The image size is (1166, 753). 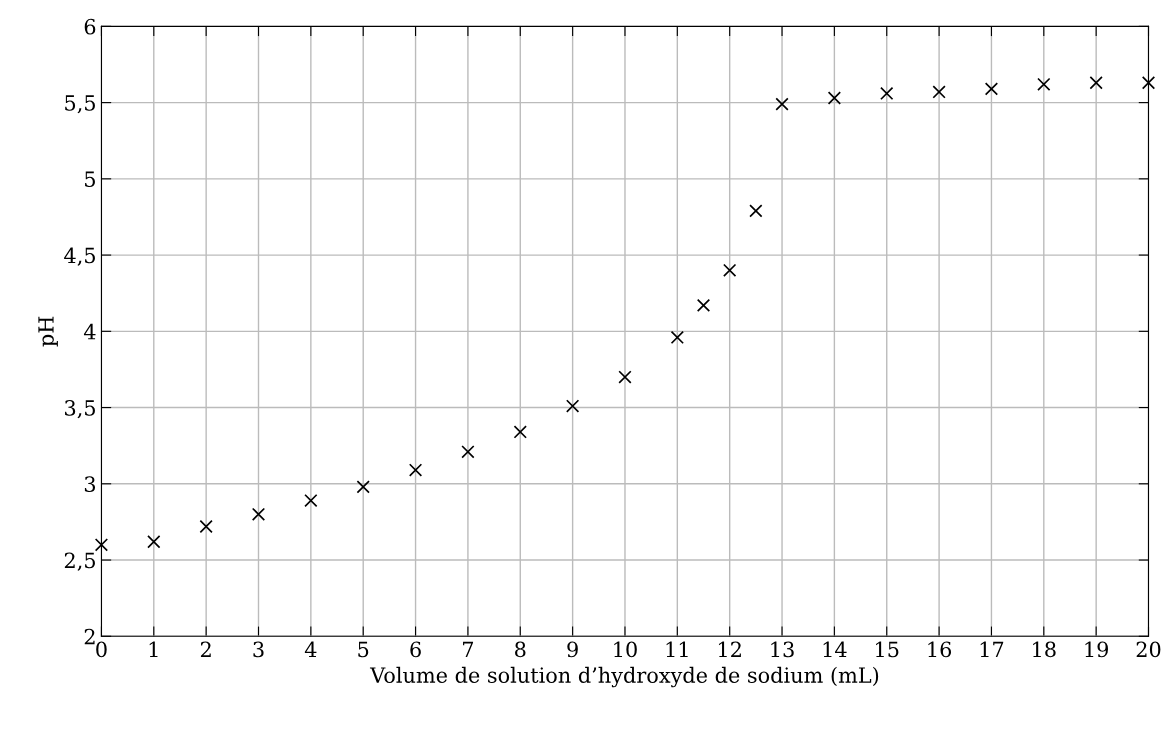 What do you see at coordinates (415, 649) in the screenshot?
I see `x-tick-label: 6` at bounding box center [415, 649].